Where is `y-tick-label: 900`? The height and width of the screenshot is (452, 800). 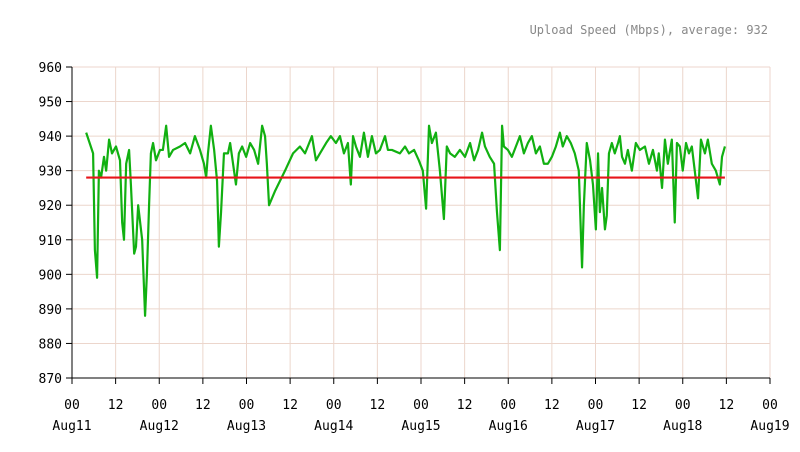
y-tick-label: 900 is located at coordinates (50, 275).